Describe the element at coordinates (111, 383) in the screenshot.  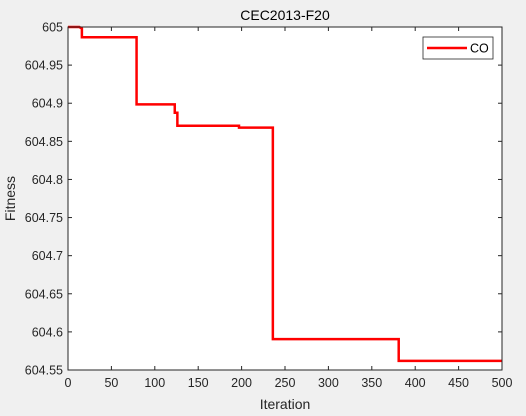
I see `x-tick-label: 50` at that location.